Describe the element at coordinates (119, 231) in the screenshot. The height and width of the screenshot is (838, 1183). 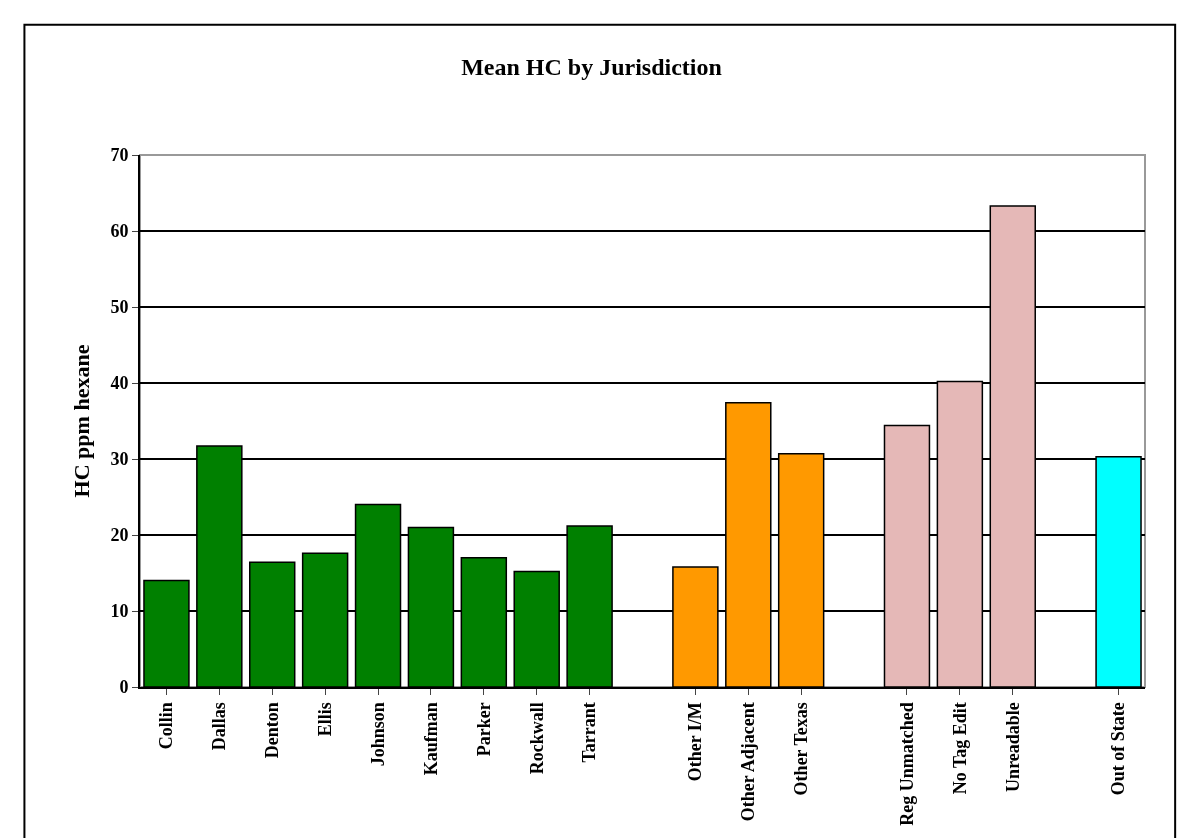
I see `y-tick-label: 60` at that location.